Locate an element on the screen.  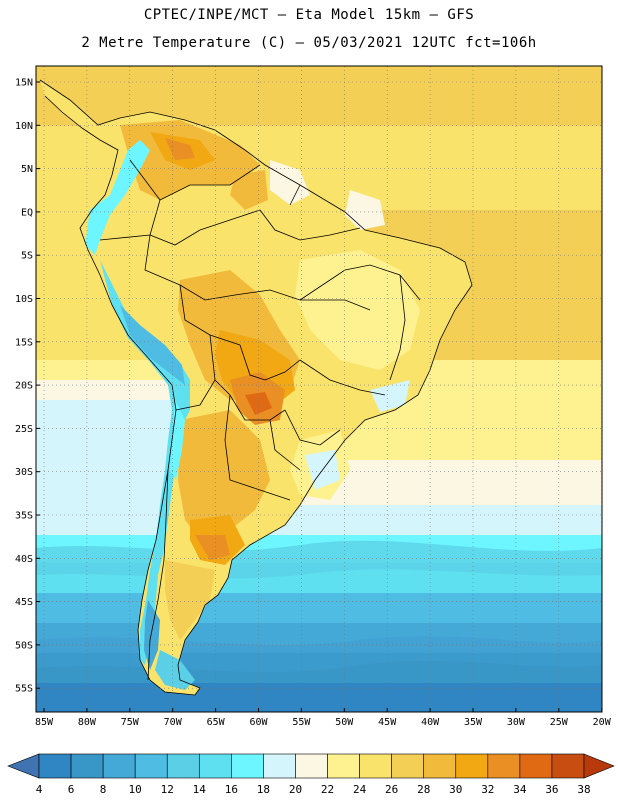
lon-label: 75W is located at coordinates (130, 722).